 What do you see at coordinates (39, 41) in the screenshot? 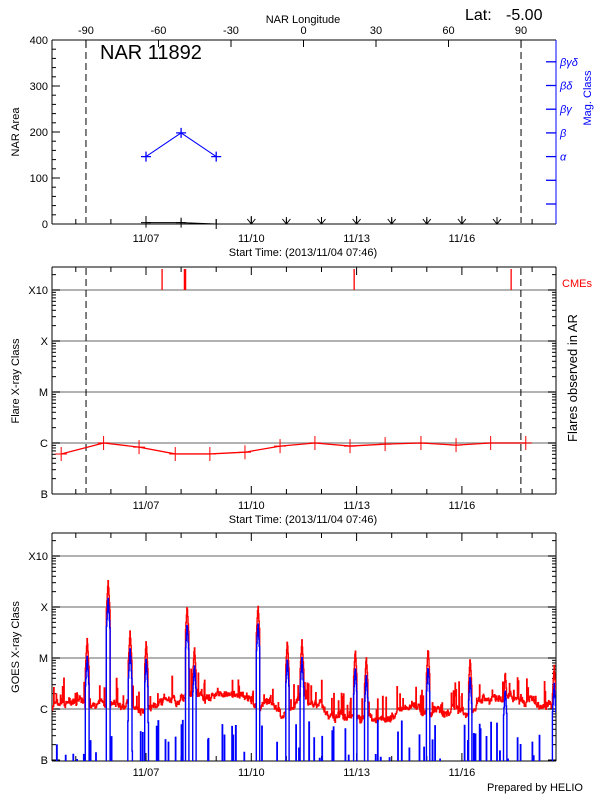
I see `y-tick-label: 400` at bounding box center [39, 41].